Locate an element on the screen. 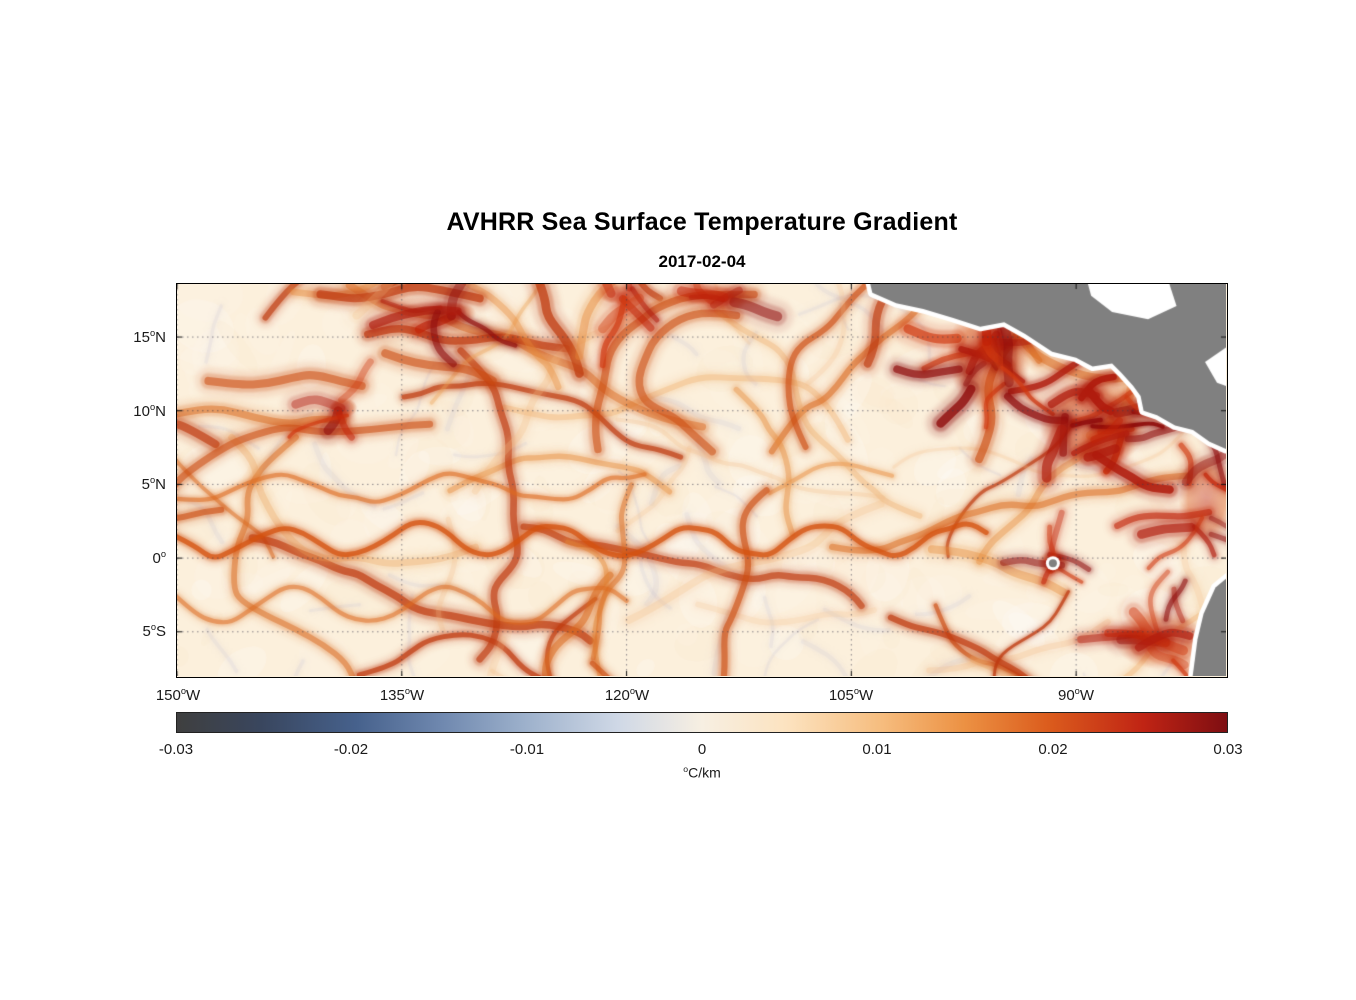 The height and width of the screenshot is (1000, 1356). y-tick-5s-dir: S is located at coordinates (160, 631).